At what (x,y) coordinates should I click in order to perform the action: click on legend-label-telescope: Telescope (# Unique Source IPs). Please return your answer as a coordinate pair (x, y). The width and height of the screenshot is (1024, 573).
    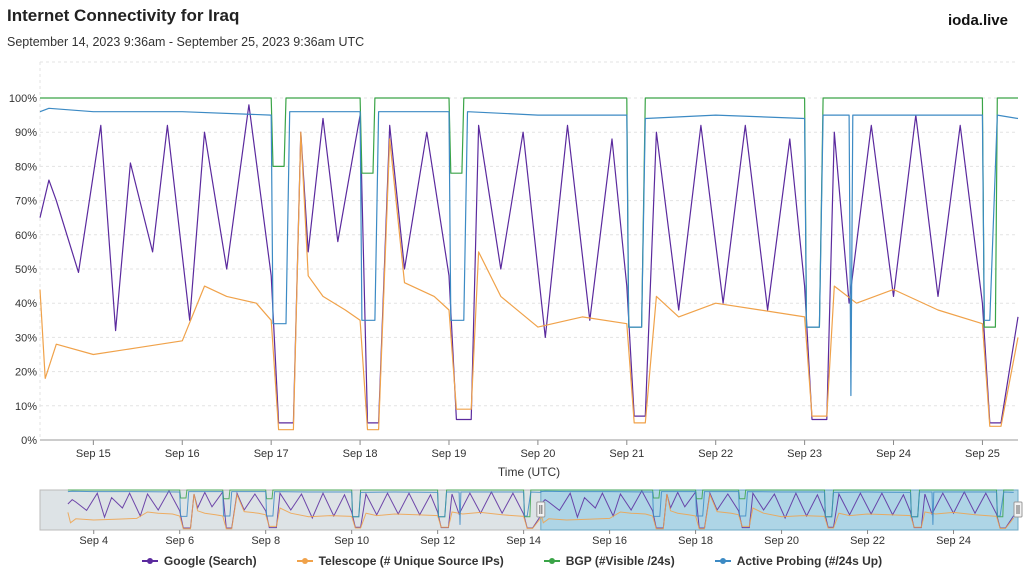
    Looking at the image, I should click on (411, 561).